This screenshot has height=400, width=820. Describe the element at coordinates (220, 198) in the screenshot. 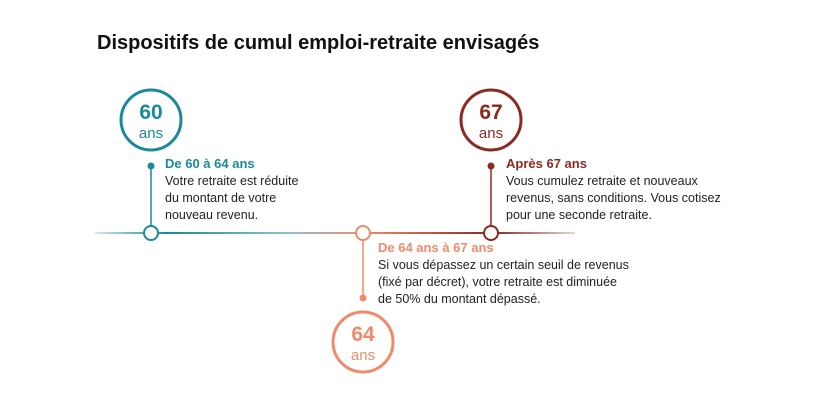

I see `description: du montant de votre` at that location.